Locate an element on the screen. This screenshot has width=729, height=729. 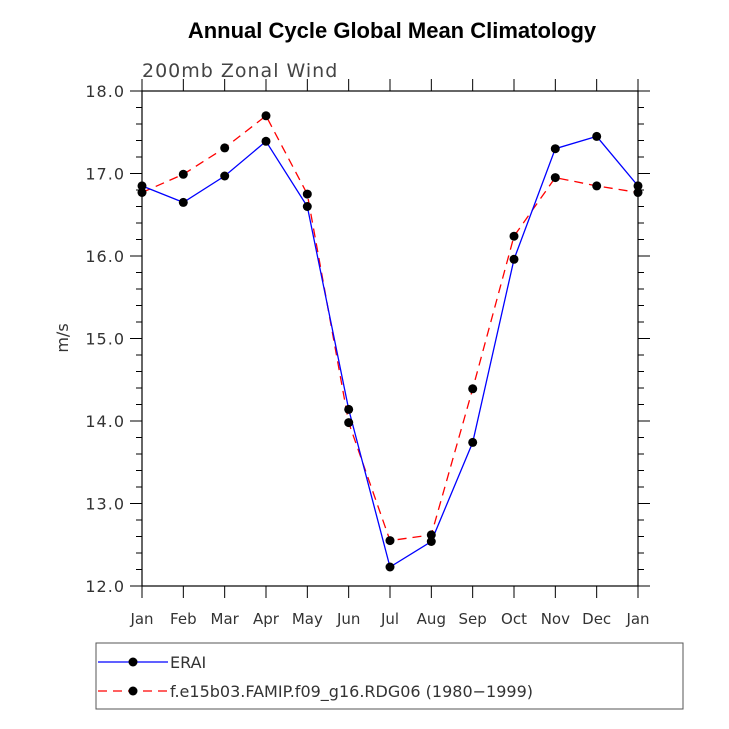
y-tick-label: 15.0 is located at coordinates (105, 339).